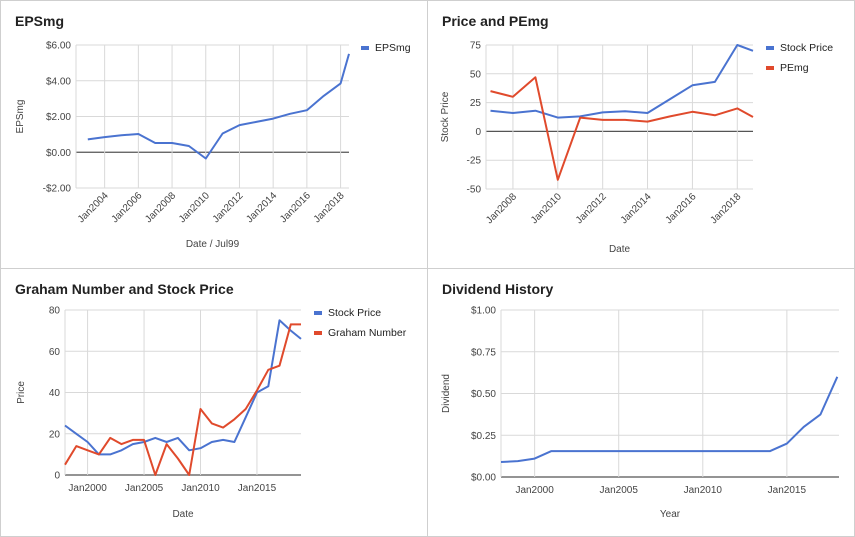 The image size is (855, 537). Describe the element at coordinates (393, 48) in the screenshot. I see `legend-label: EPSmg` at that location.